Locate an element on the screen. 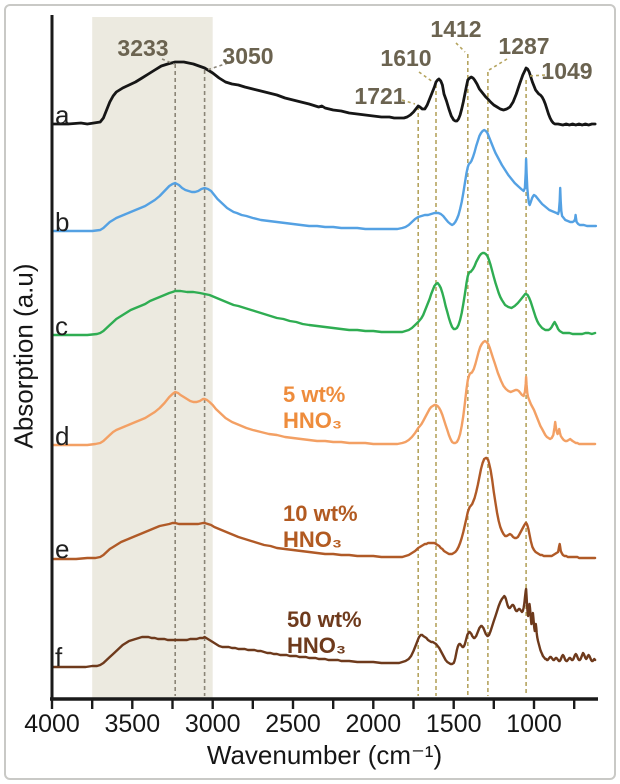 The image size is (620, 784). series-label-c: c is located at coordinates (61, 326).